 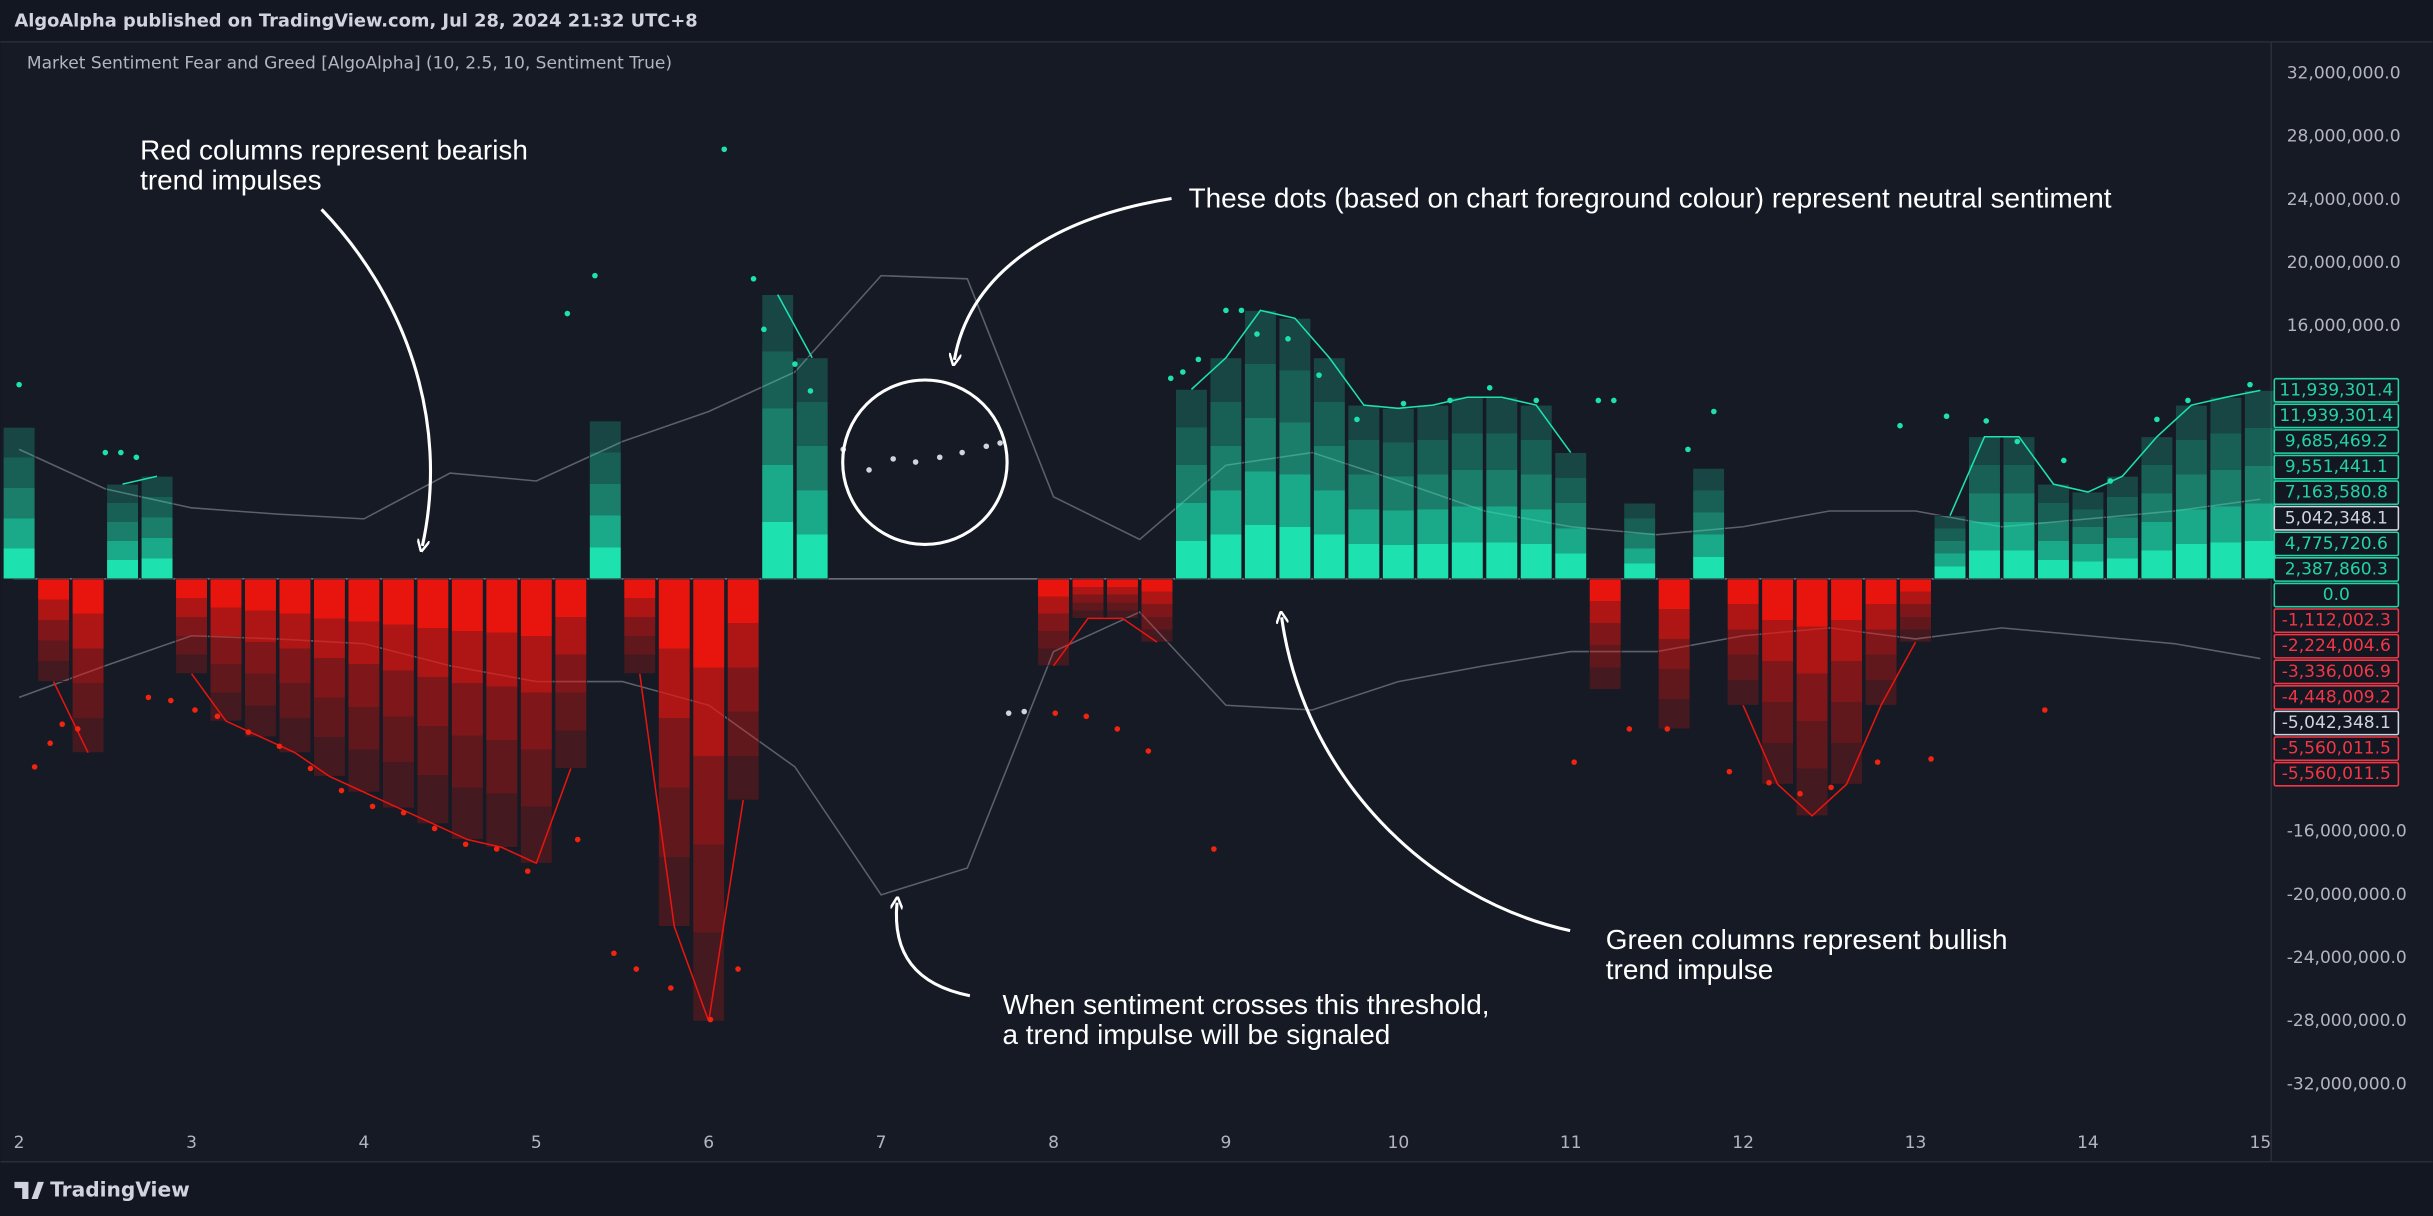 What do you see at coordinates (2336, 518) in the screenshot?
I see `price-tag-label: 5,042,348.1` at bounding box center [2336, 518].